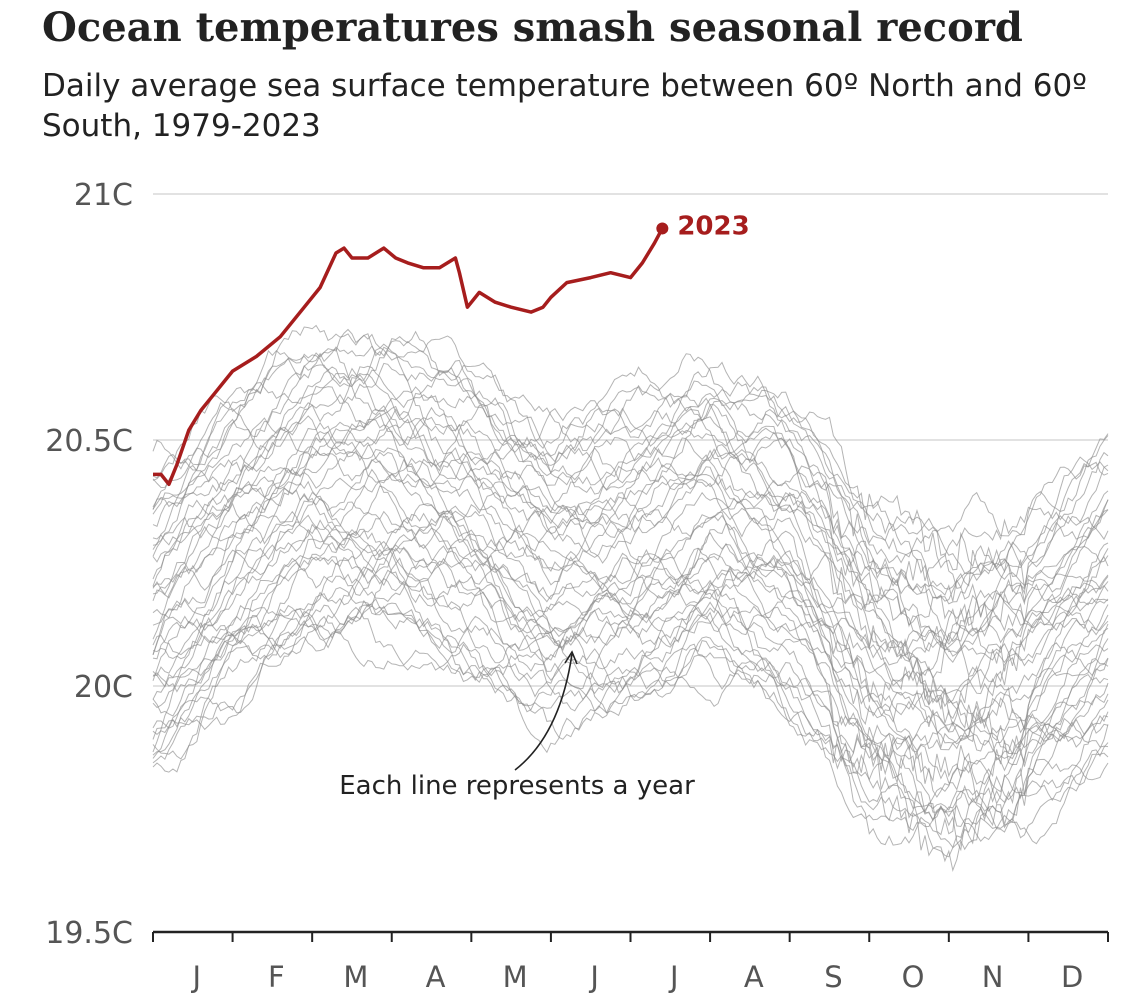  Describe the element at coordinates (103, 195) in the screenshot. I see `y-tick-label: 21C` at that location.